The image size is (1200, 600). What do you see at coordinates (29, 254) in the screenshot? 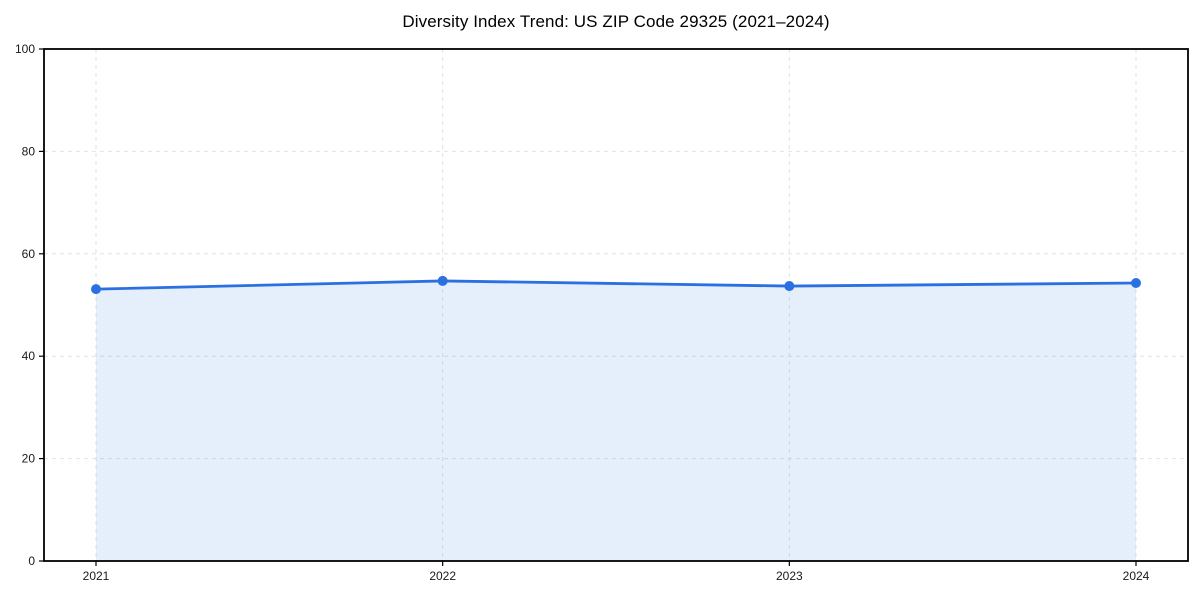
I see `y-tick-label: 60` at bounding box center [29, 254].